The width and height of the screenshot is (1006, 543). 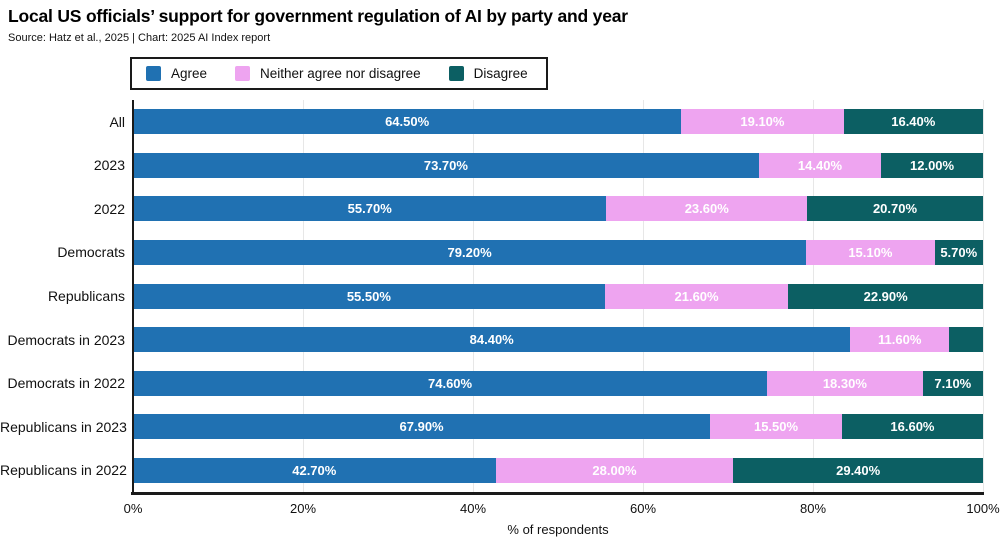 I want to click on category-label: Democrats in 2023, so click(x=66, y=339).